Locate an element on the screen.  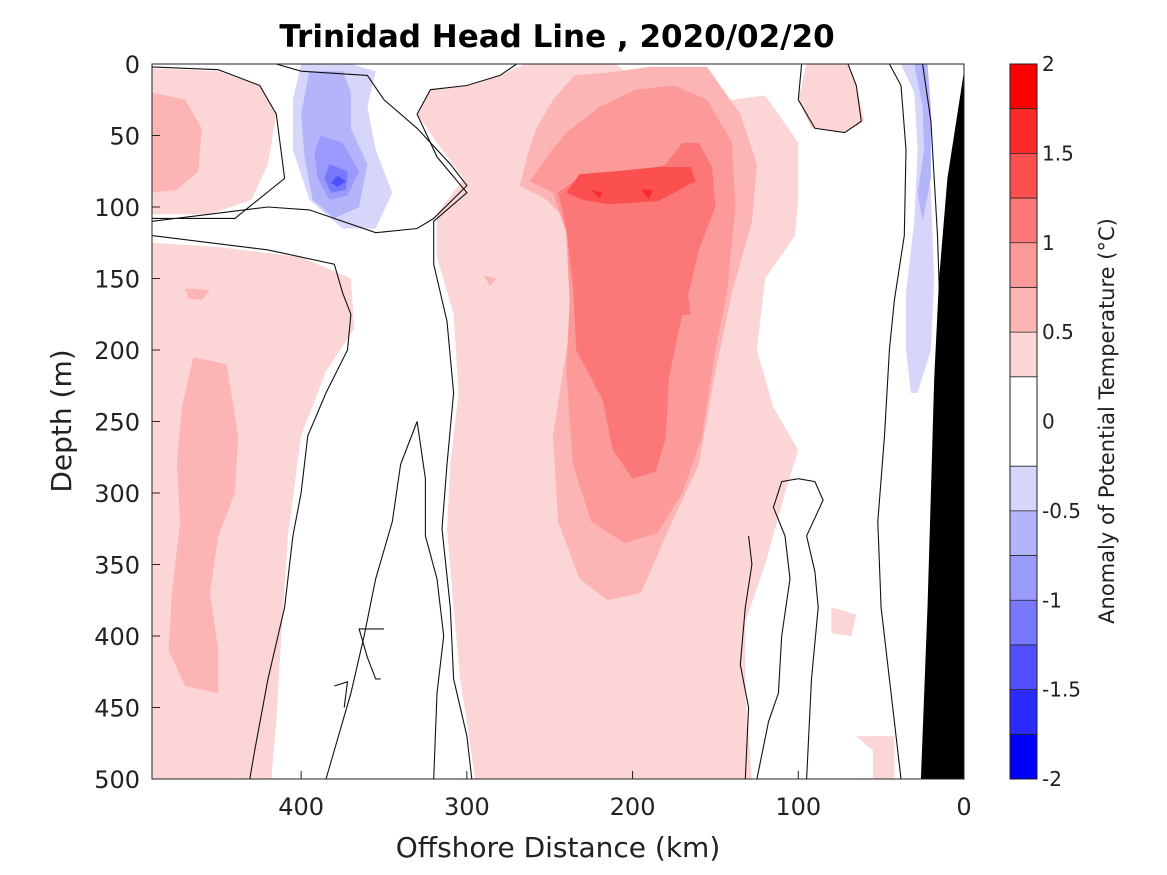
x-axis: 400 300 200 100 0 is located at coordinates (625, 796).